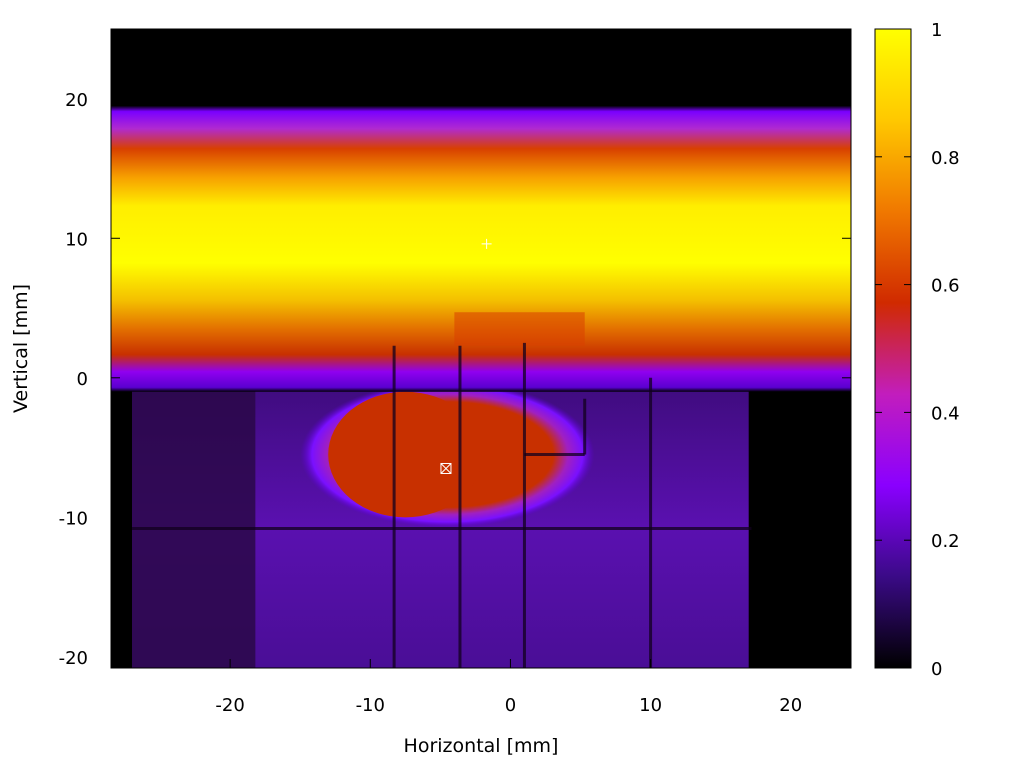 The width and height of the screenshot is (1024, 768). I want to click on y-tick-label: -10, so click(73, 518).